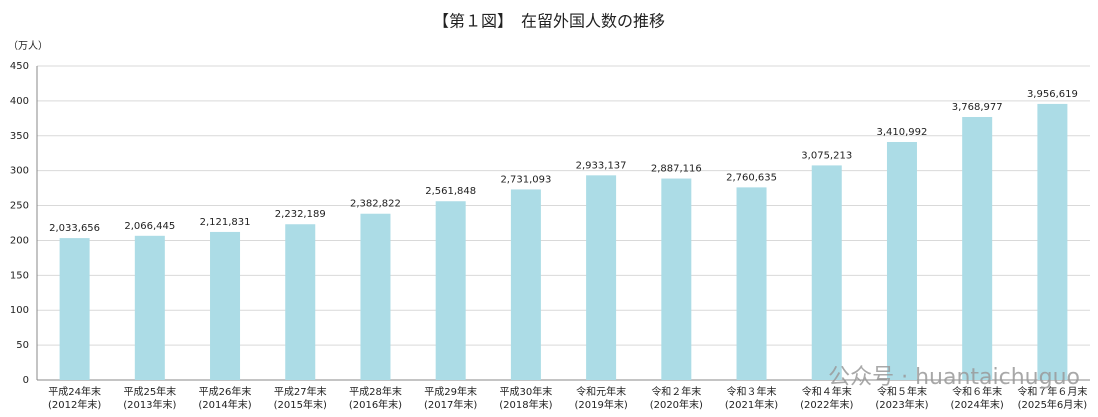 The width and height of the screenshot is (1098, 417). What do you see at coordinates (826, 155) in the screenshot?
I see `value-label: 3,075,213` at bounding box center [826, 155].